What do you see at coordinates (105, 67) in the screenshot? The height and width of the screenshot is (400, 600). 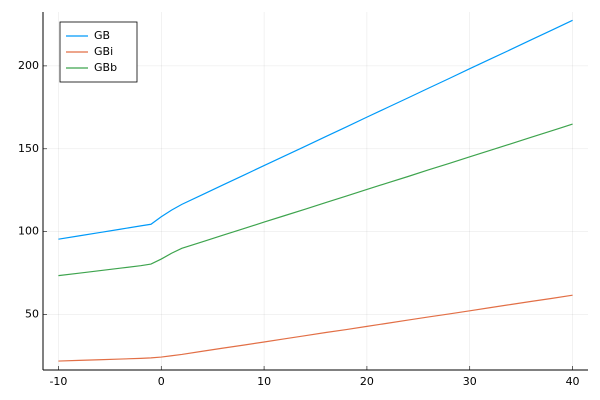 I see `legend-label: GBb` at bounding box center [105, 67].